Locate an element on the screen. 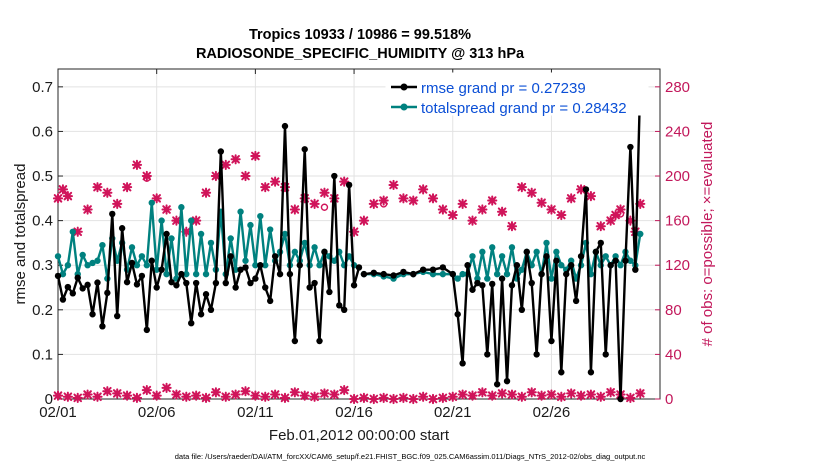 Image resolution: width=830 pixels, height=470 pixels. y-right-tick-label-0: 0 is located at coordinates (669, 399).